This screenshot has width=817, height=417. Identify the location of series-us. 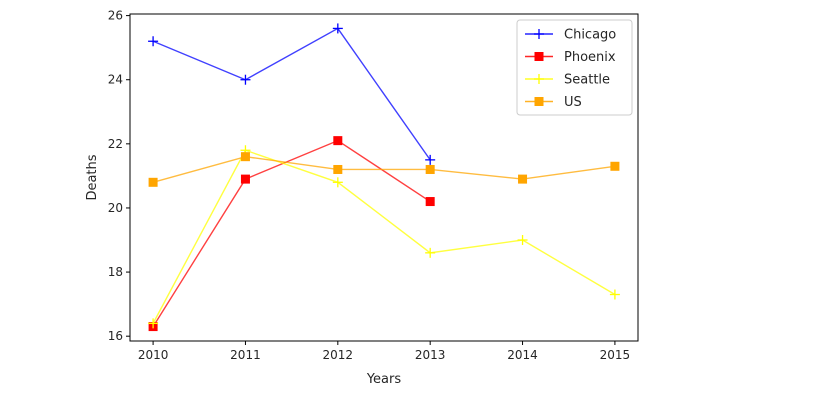
(384, 169).